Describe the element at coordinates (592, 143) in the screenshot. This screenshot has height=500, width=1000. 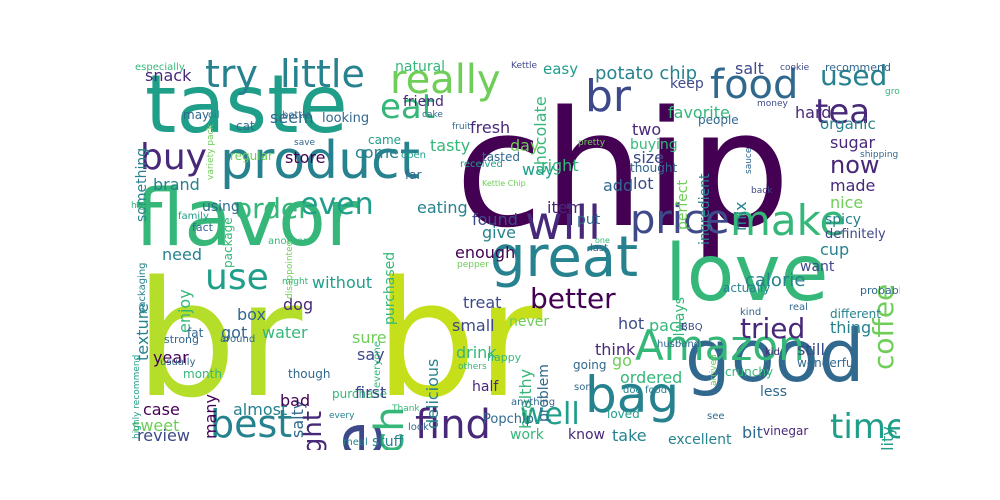
I see `cloud-word-pretty: pretty` at that location.